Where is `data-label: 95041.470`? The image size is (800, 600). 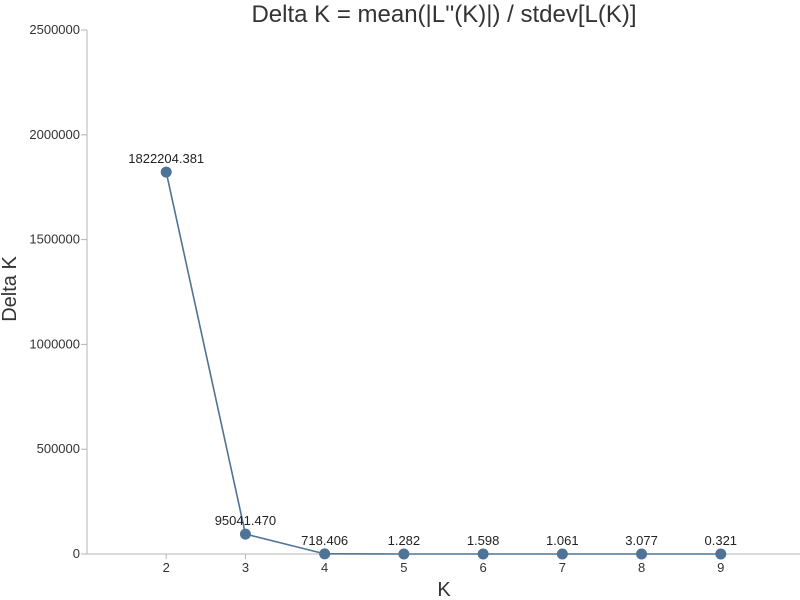
data-label: 95041.470 is located at coordinates (245, 520).